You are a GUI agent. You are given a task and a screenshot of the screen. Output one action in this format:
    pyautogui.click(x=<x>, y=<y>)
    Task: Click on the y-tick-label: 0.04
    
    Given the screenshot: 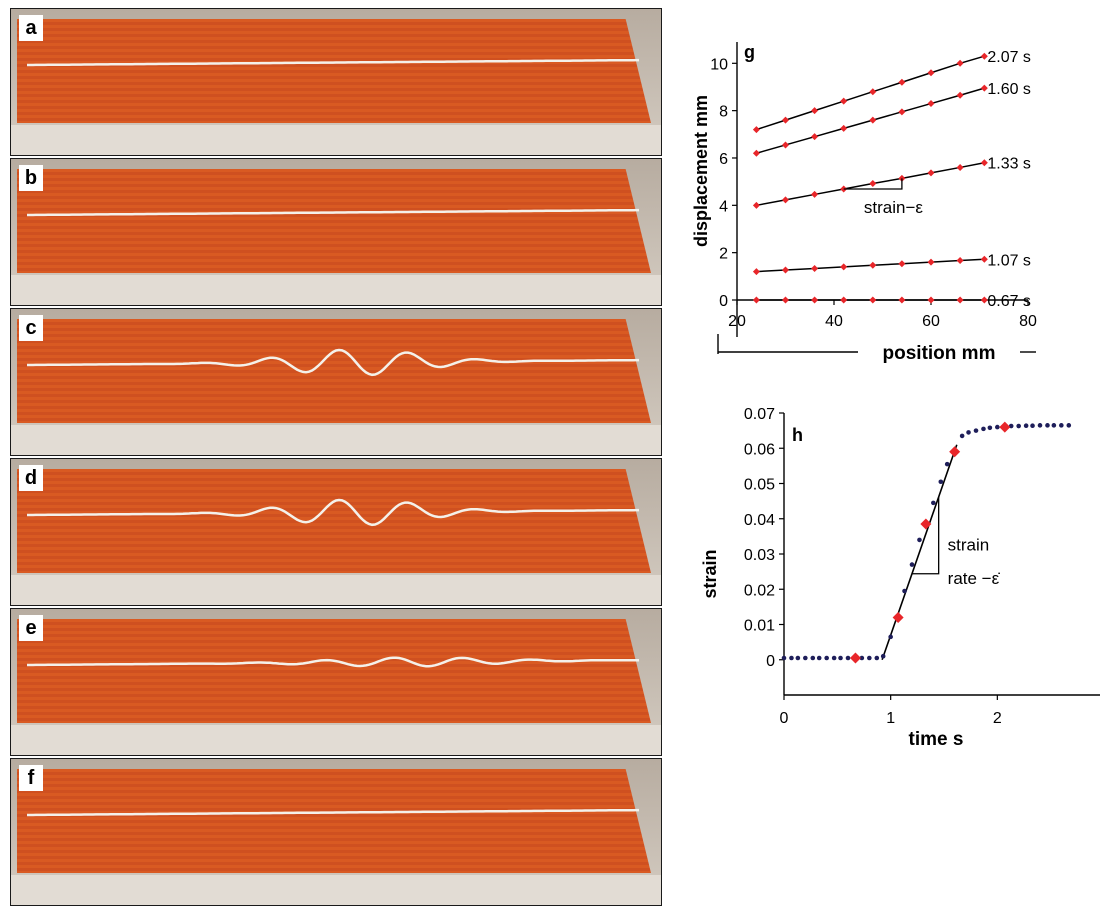 What is the action you would take?
    pyautogui.click(x=759, y=520)
    